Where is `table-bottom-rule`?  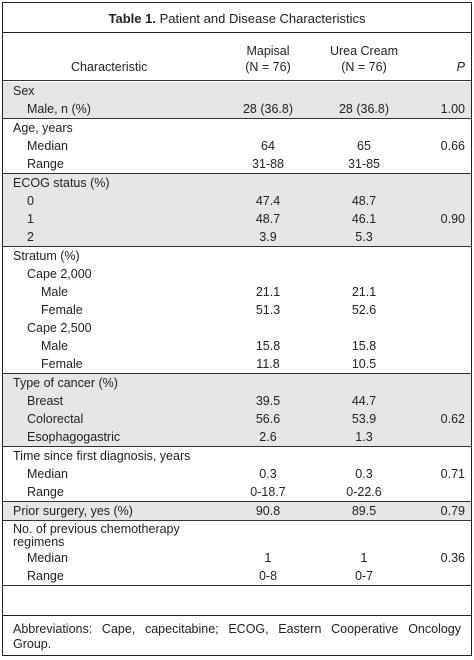
table-bottom-rule is located at coordinates (237, 615).